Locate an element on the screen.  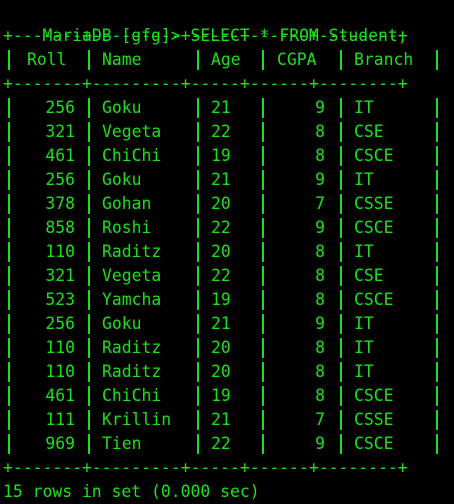
cell-age: 19 is located at coordinates (221, 395).